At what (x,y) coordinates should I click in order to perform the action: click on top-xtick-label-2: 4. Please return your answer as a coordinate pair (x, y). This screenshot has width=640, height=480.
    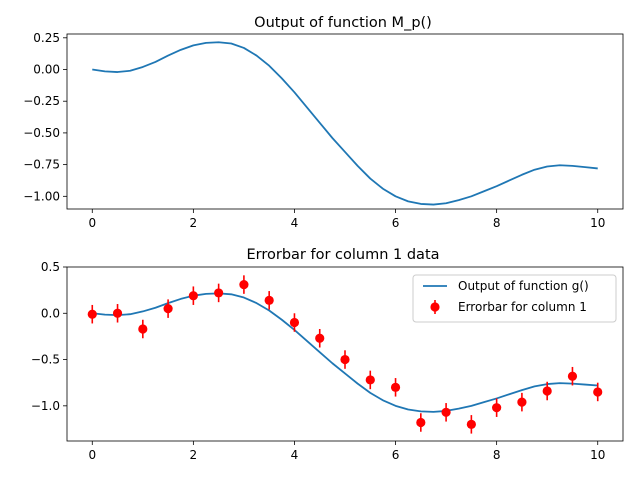
    Looking at the image, I should click on (295, 223).